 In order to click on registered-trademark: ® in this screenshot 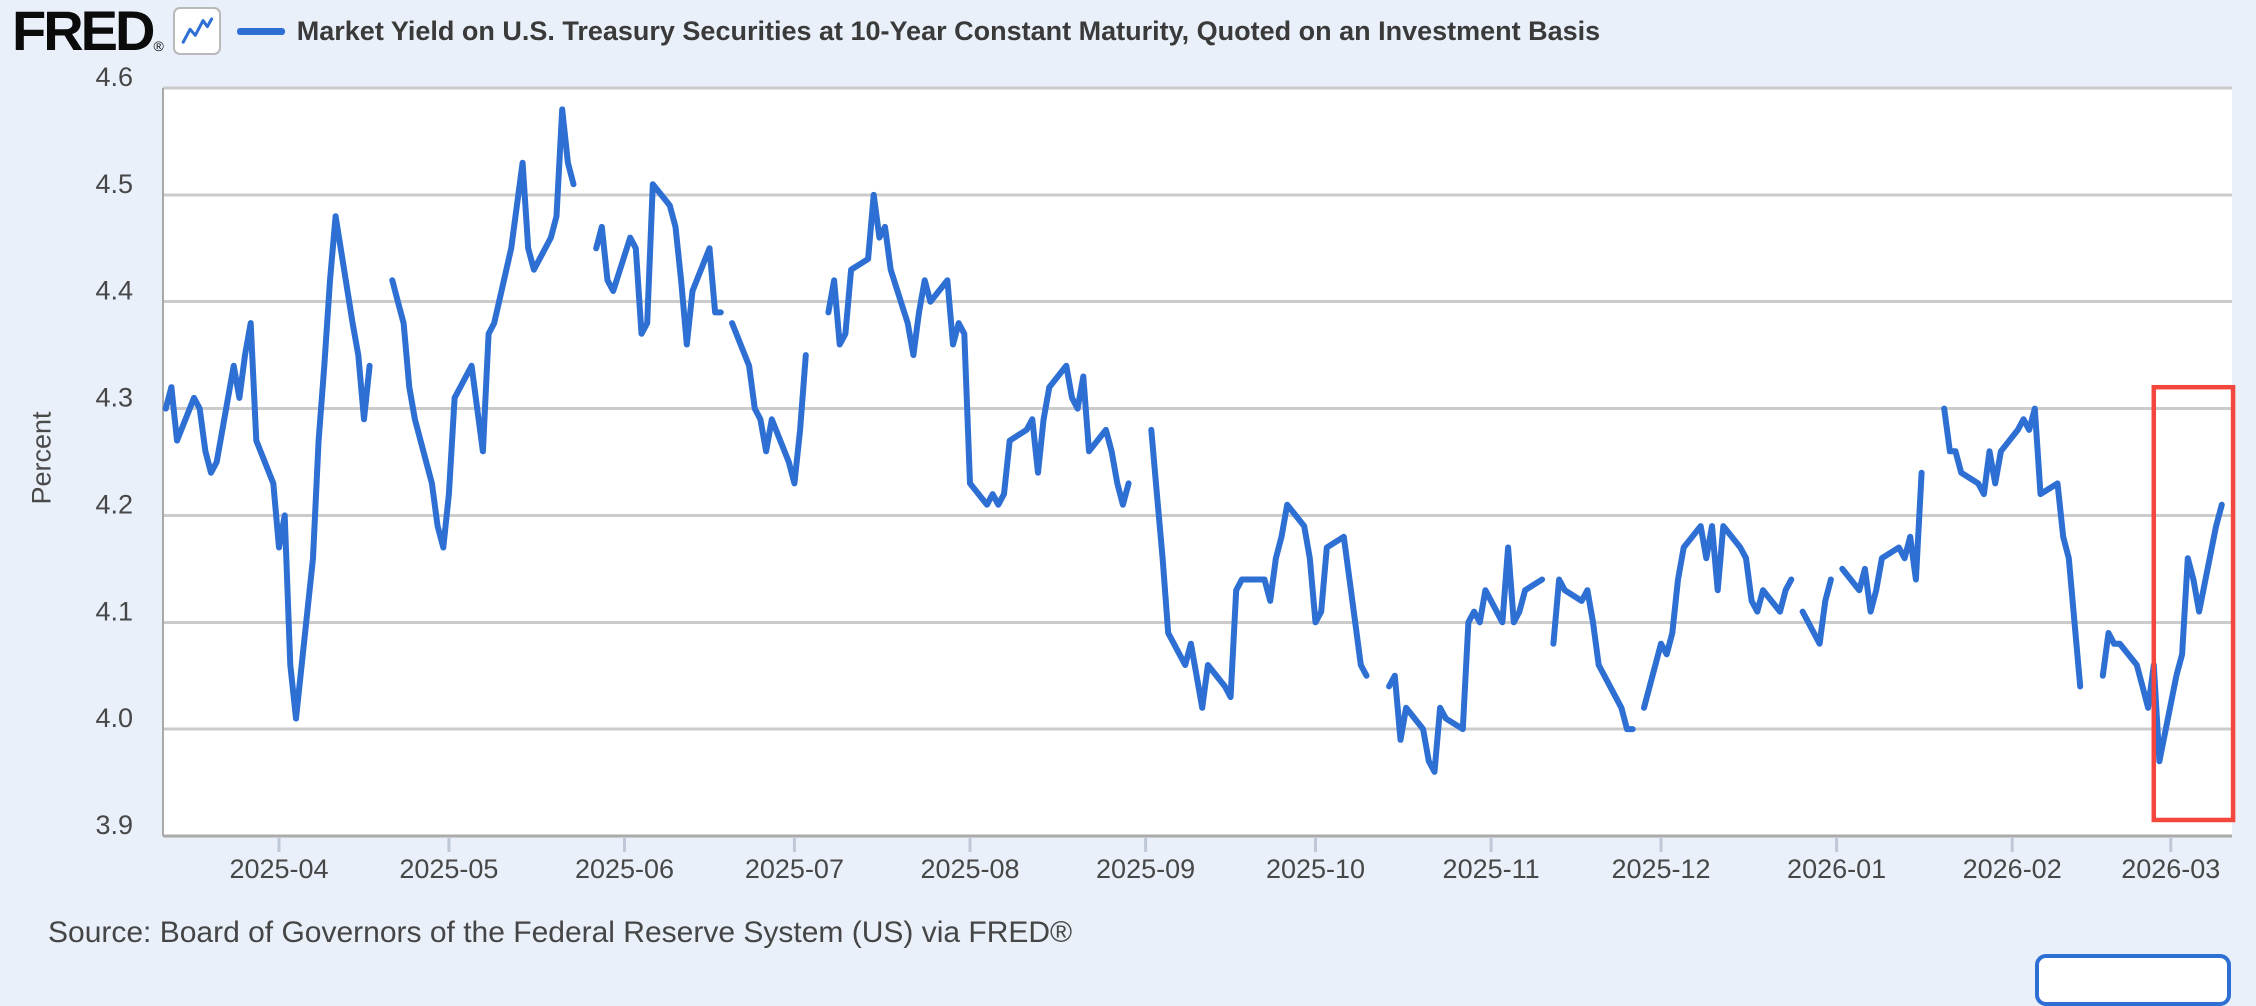, I will do `click(158, 46)`.